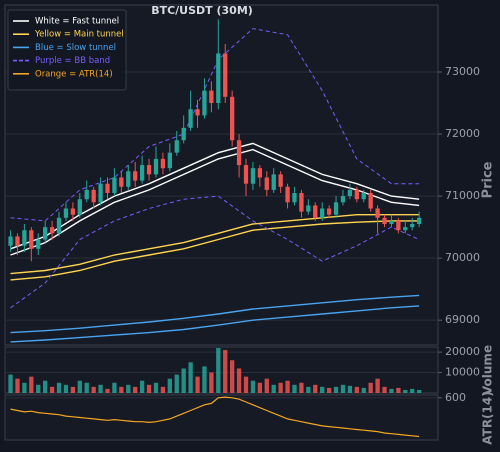  I want to click on legend-box, so click(67, 50).